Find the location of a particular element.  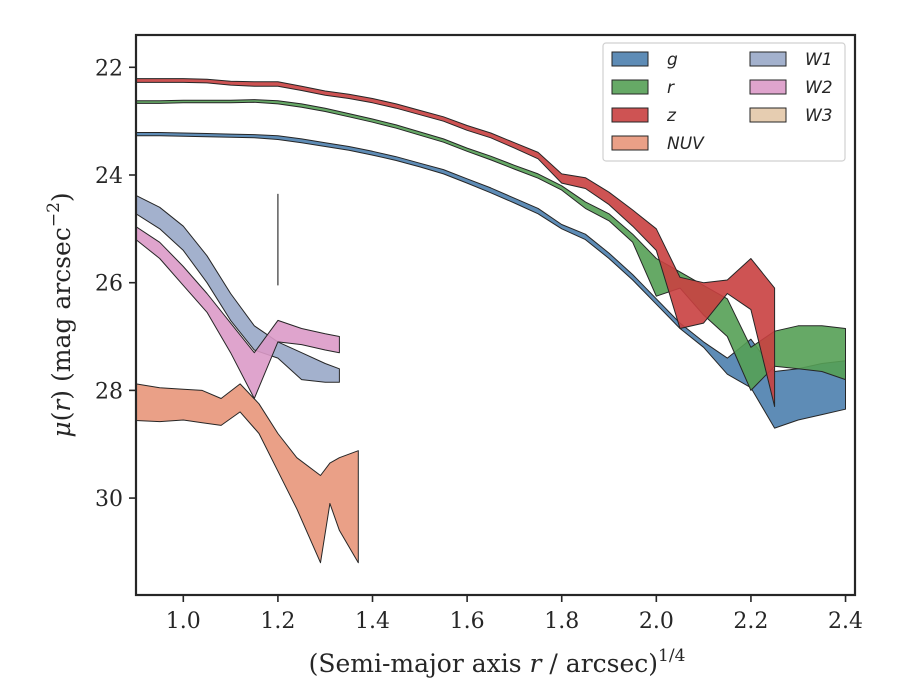

legend-box is located at coordinates (724, 102).